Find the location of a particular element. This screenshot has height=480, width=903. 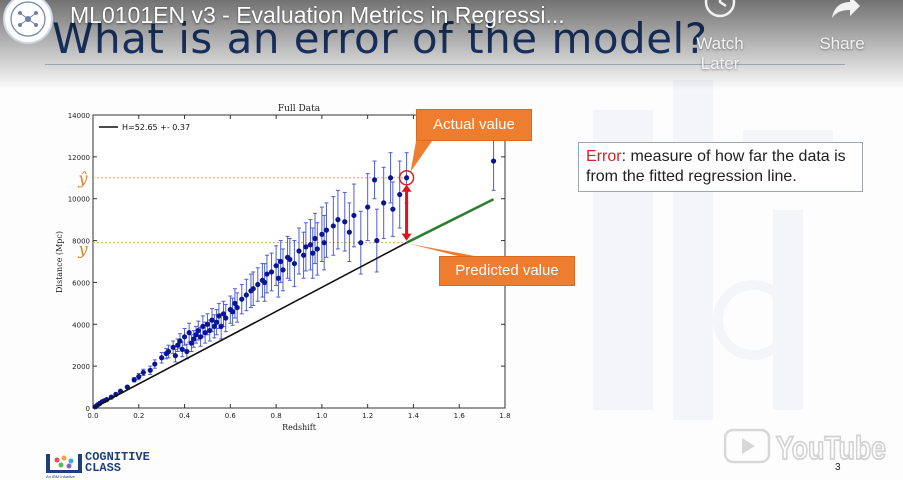

predicted-value-callout: Predicted value is located at coordinates (507, 271).